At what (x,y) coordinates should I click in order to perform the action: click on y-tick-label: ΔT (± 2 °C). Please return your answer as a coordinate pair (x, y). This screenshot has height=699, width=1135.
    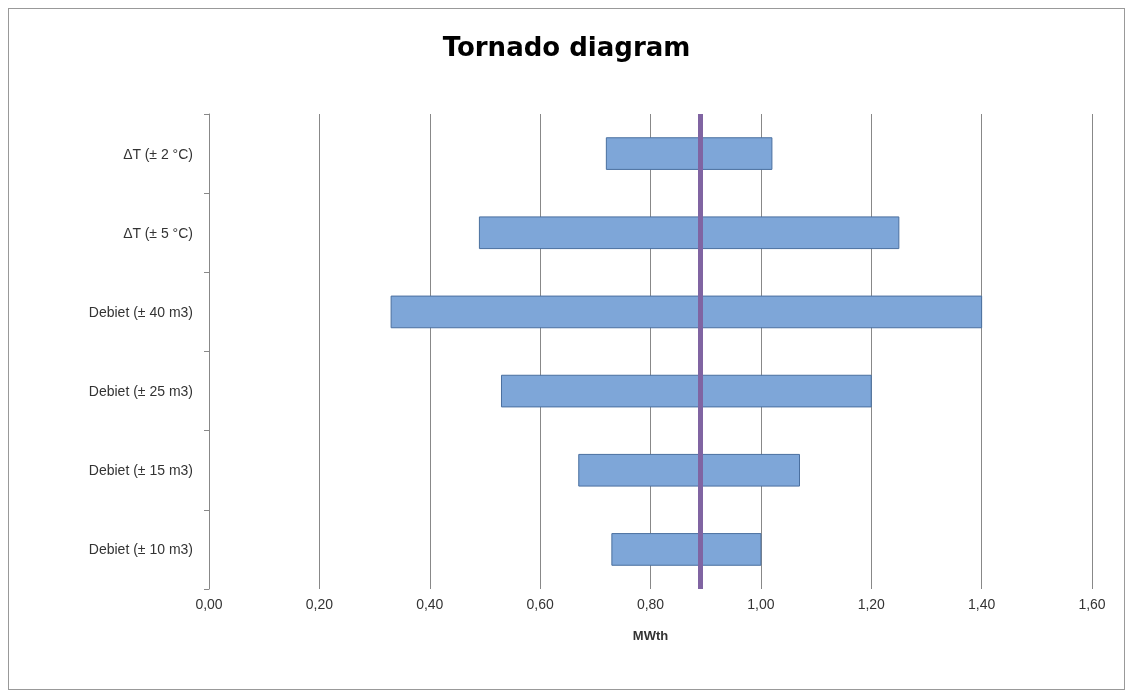
    Looking at the image, I should click on (158, 153).